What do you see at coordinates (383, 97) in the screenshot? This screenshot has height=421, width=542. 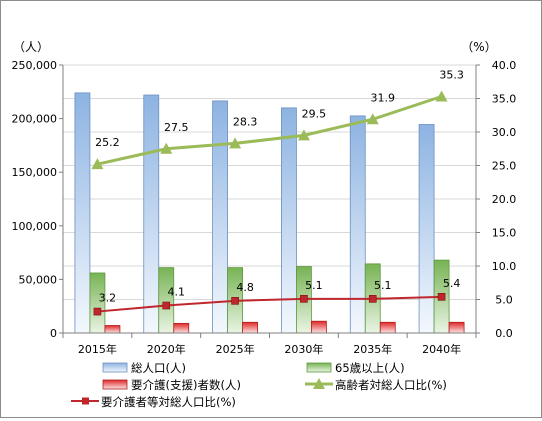 I see `data-label: 31.9` at bounding box center [383, 97].